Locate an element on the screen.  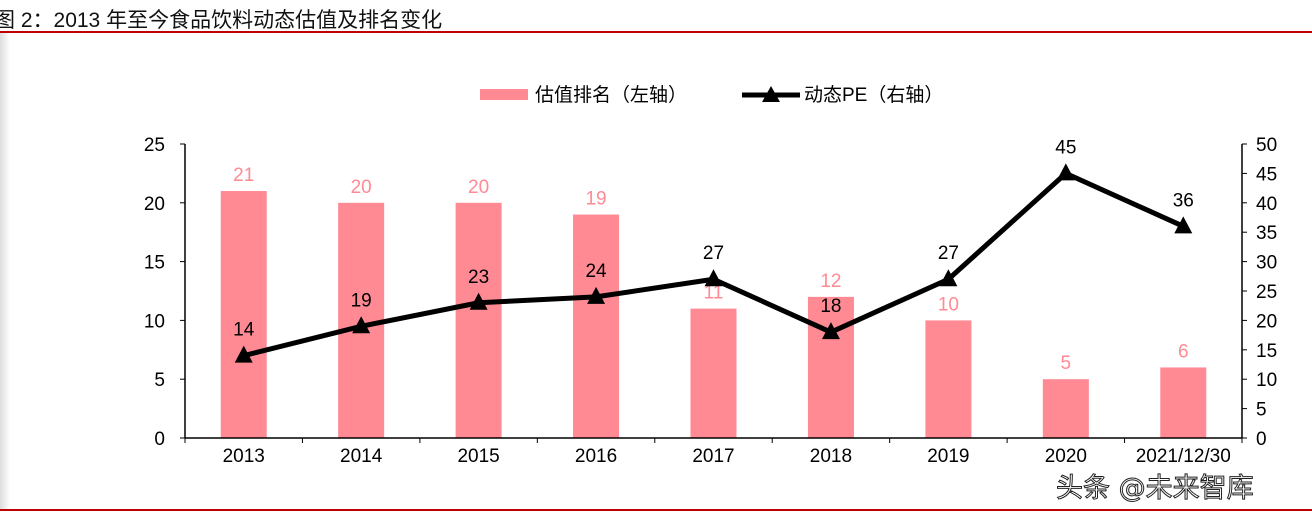
figure-title: 图 2：2013 年至今食品饮料动态估值及排名变化 is located at coordinates (221, 20).